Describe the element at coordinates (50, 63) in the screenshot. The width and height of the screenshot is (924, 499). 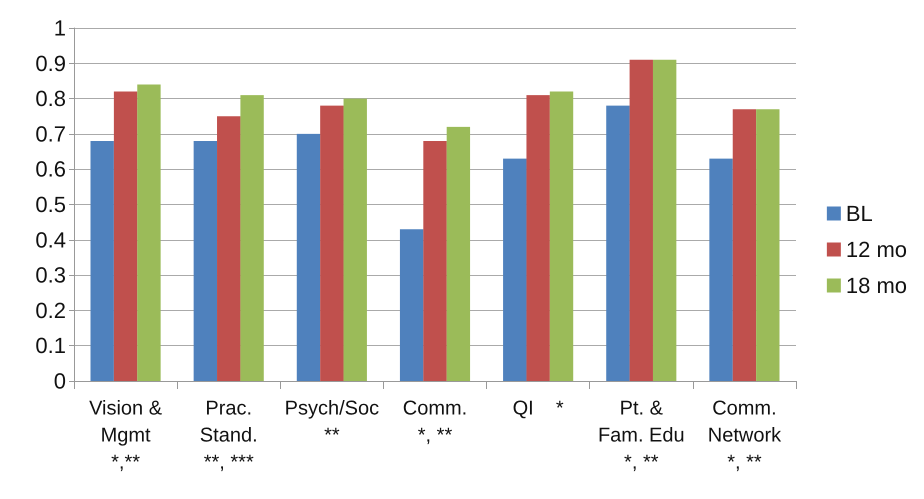
I see `y-tick-label: 0.9` at that location.